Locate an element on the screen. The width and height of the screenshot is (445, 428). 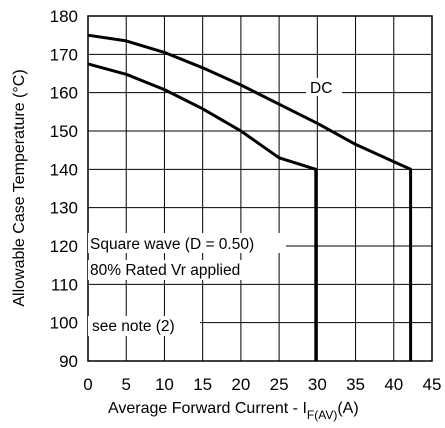
y-tick-label: 180 is located at coordinates (64, 16).